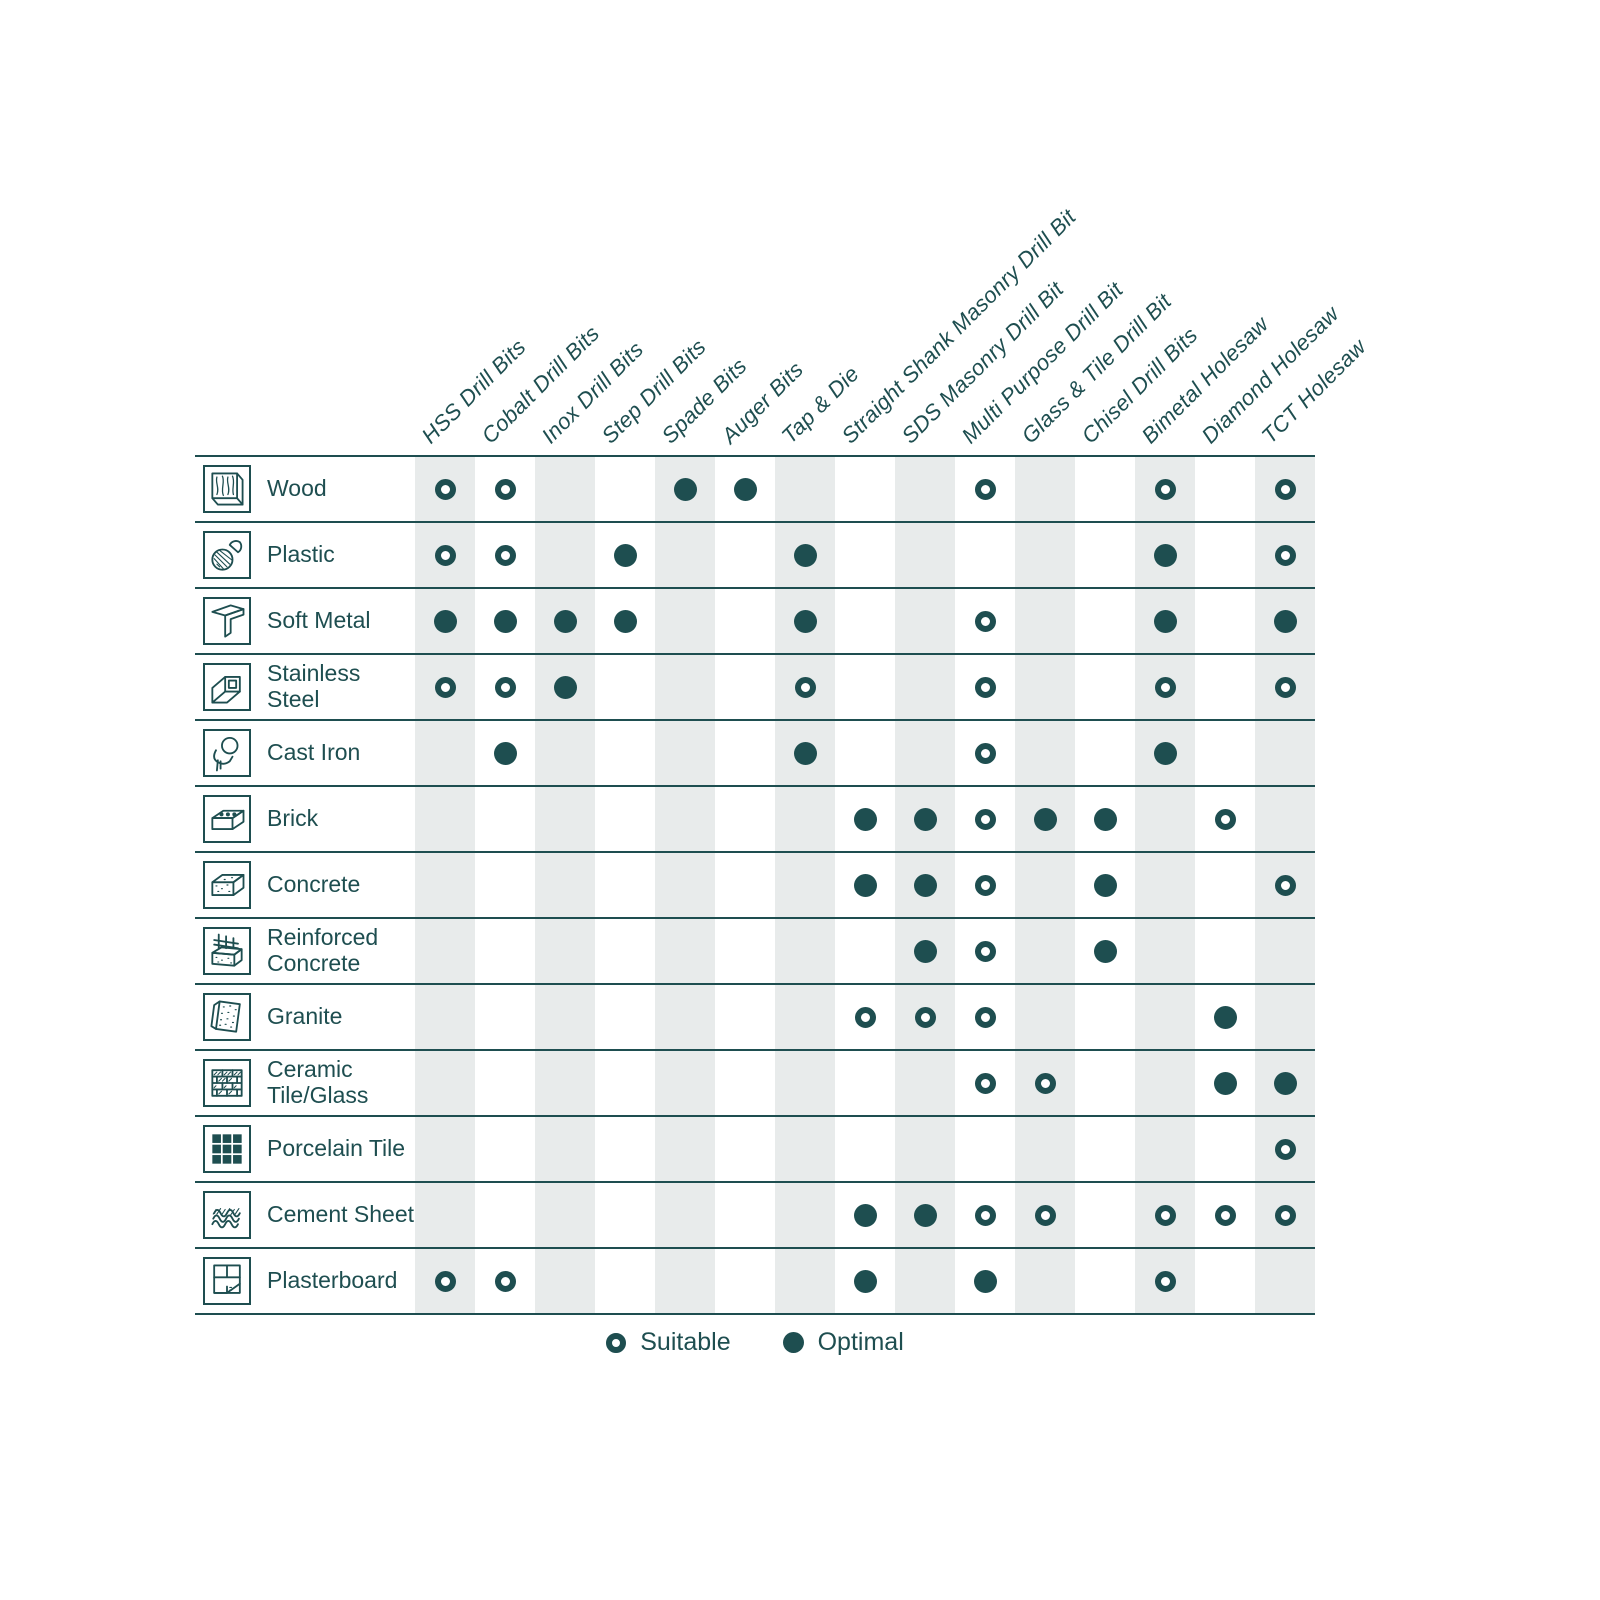 The height and width of the screenshot is (1600, 1600). Describe the element at coordinates (685, 621) in the screenshot. I see `cell-soft-metal-spade-bits` at that location.